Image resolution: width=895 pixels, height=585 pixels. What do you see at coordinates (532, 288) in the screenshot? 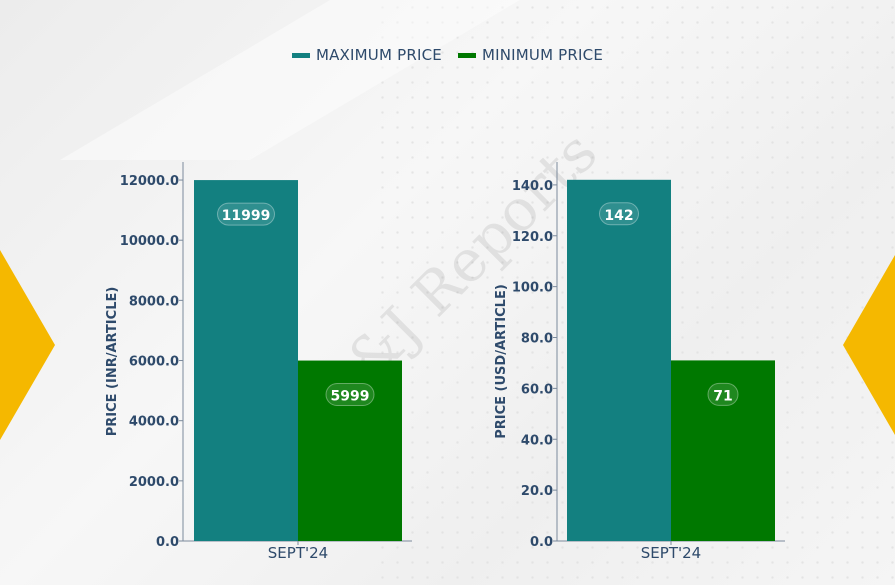
I see `chart-2-y-tick-label: 100.0` at bounding box center [532, 288].